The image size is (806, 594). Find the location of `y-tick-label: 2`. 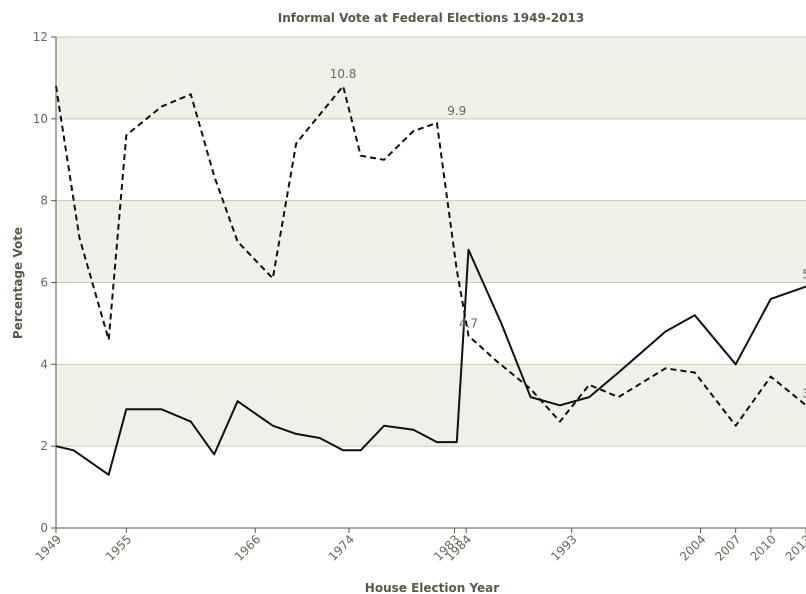

y-tick-label: 2 is located at coordinates (44, 446).